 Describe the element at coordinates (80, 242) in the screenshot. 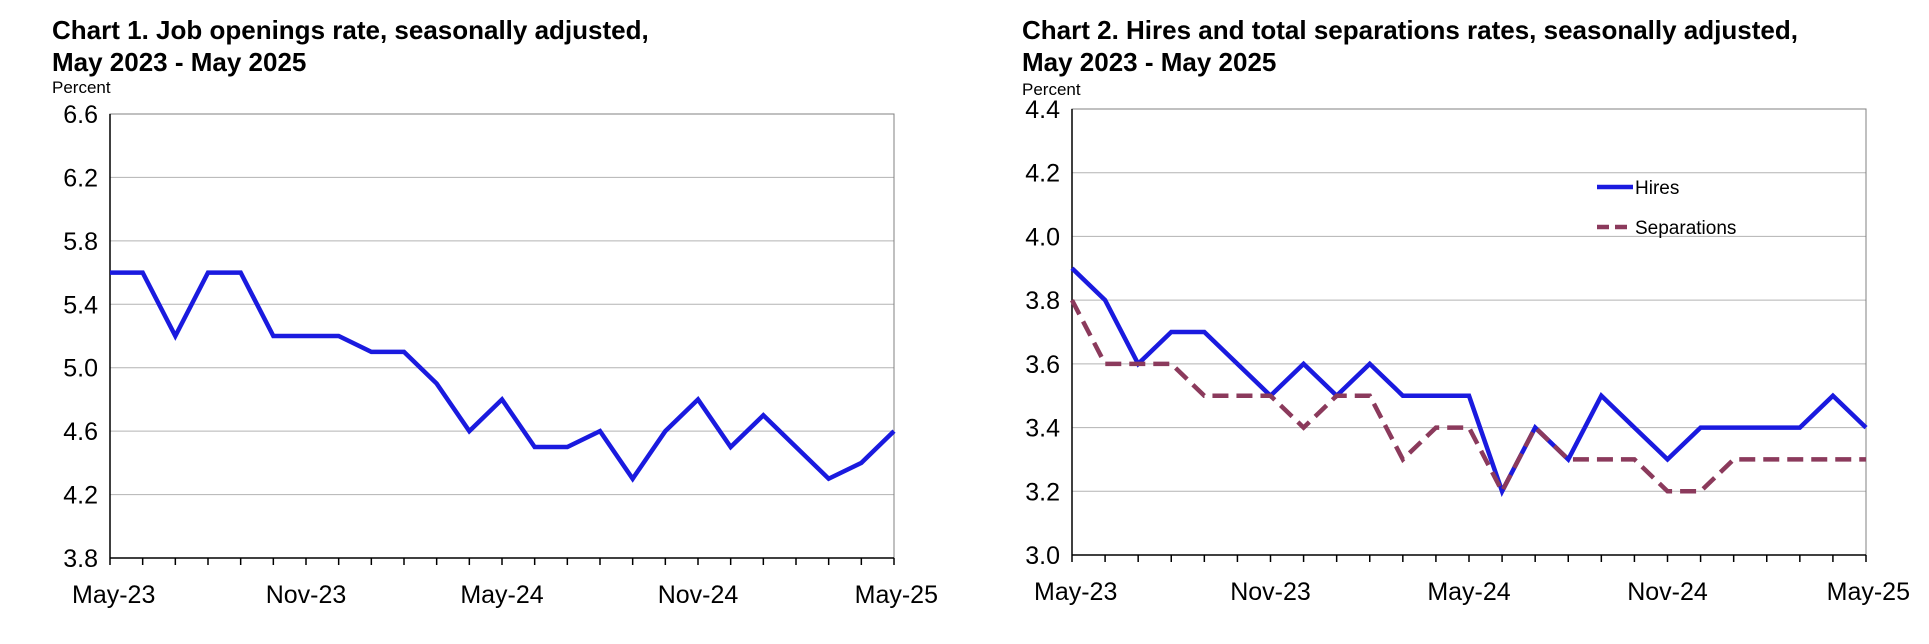

I see `y-tick-label: 5.8` at that location.